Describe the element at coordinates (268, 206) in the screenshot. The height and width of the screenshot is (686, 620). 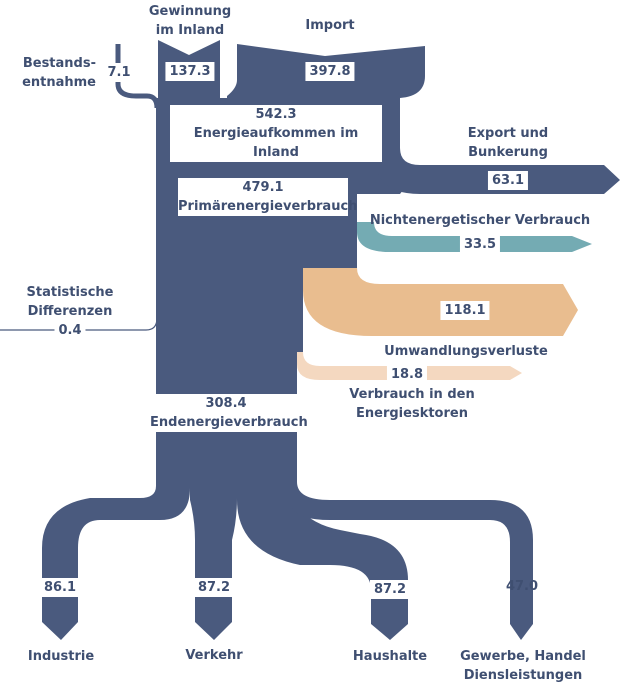
I see `label-primaerenergie: Primärenergieverbrauch` at that location.